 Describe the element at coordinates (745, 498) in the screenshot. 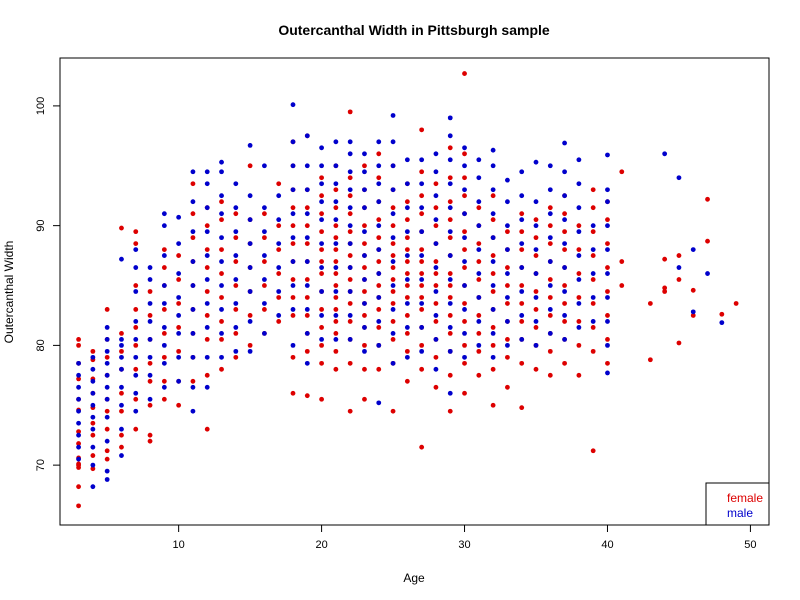

I see `legend-label-female: female` at that location.